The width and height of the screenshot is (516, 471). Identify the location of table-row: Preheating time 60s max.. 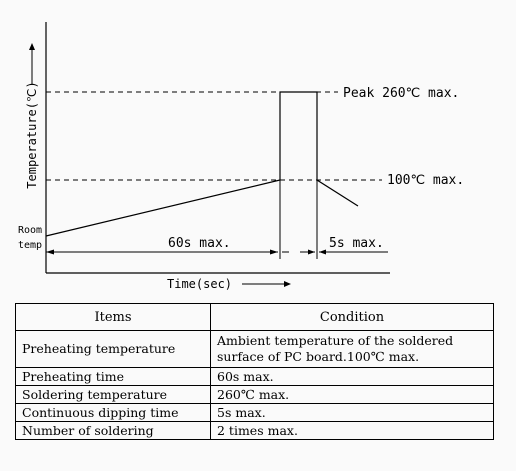
(254, 376).